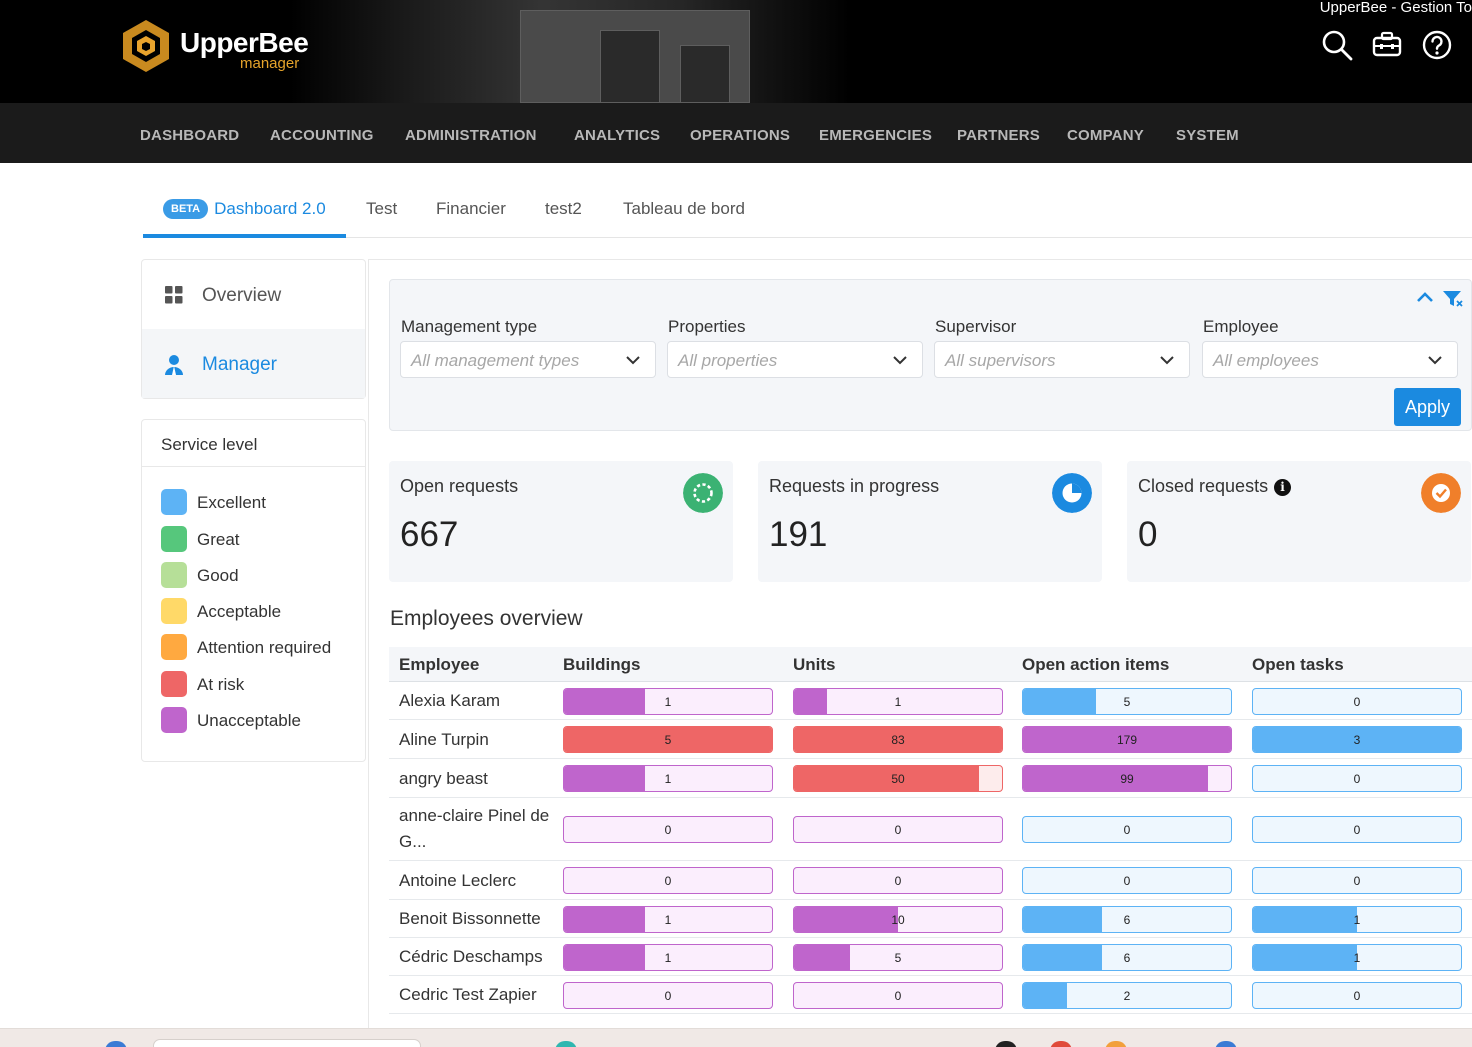 The image size is (1472, 1047). I want to click on tab-test2: test2, so click(563, 208).